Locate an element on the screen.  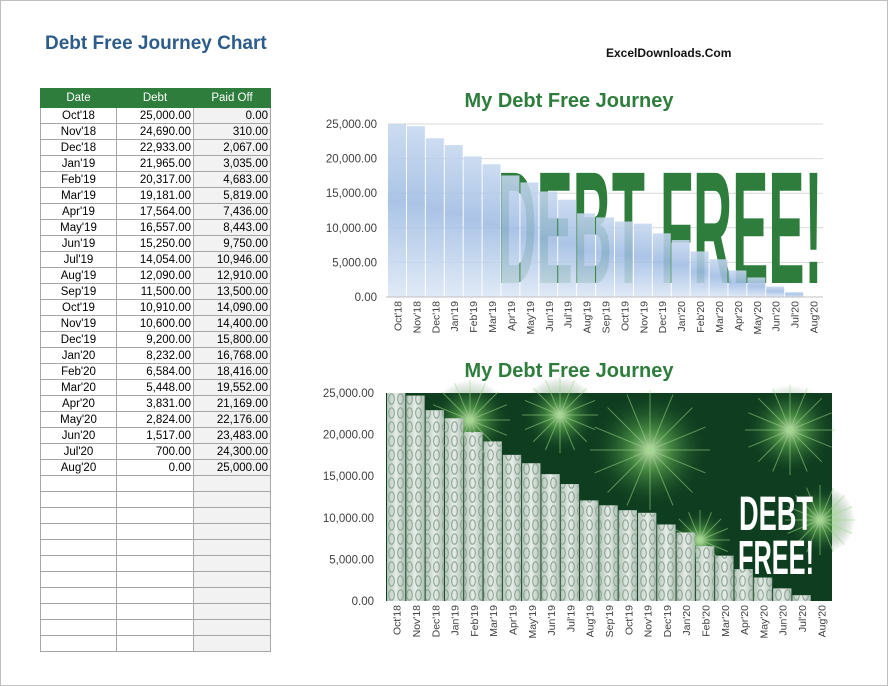
cell-date: Dec'18 is located at coordinates (78, 147).